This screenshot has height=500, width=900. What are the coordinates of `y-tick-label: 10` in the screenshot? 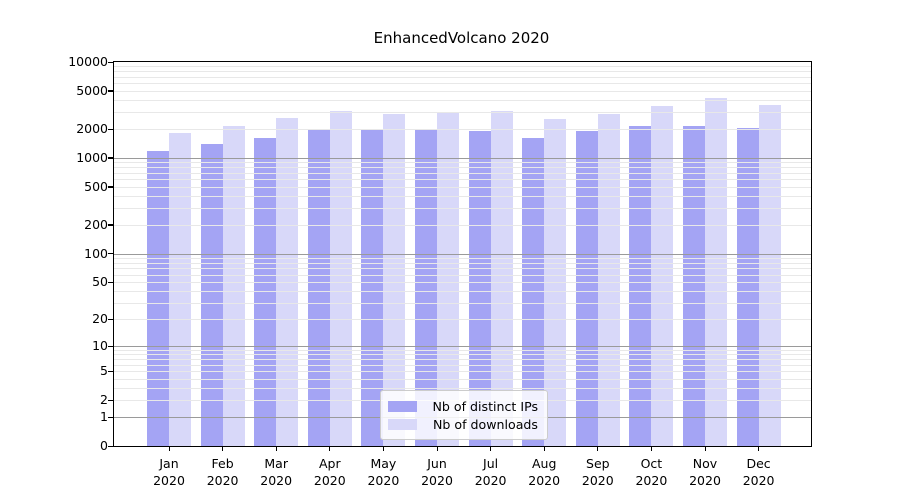 It's located at (100, 346).